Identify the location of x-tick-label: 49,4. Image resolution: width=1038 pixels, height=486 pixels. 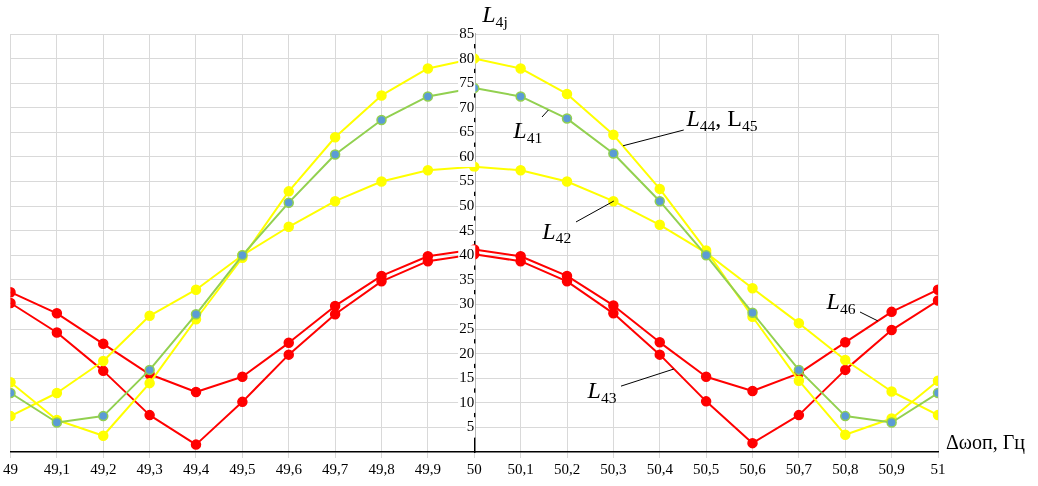
(196, 468).